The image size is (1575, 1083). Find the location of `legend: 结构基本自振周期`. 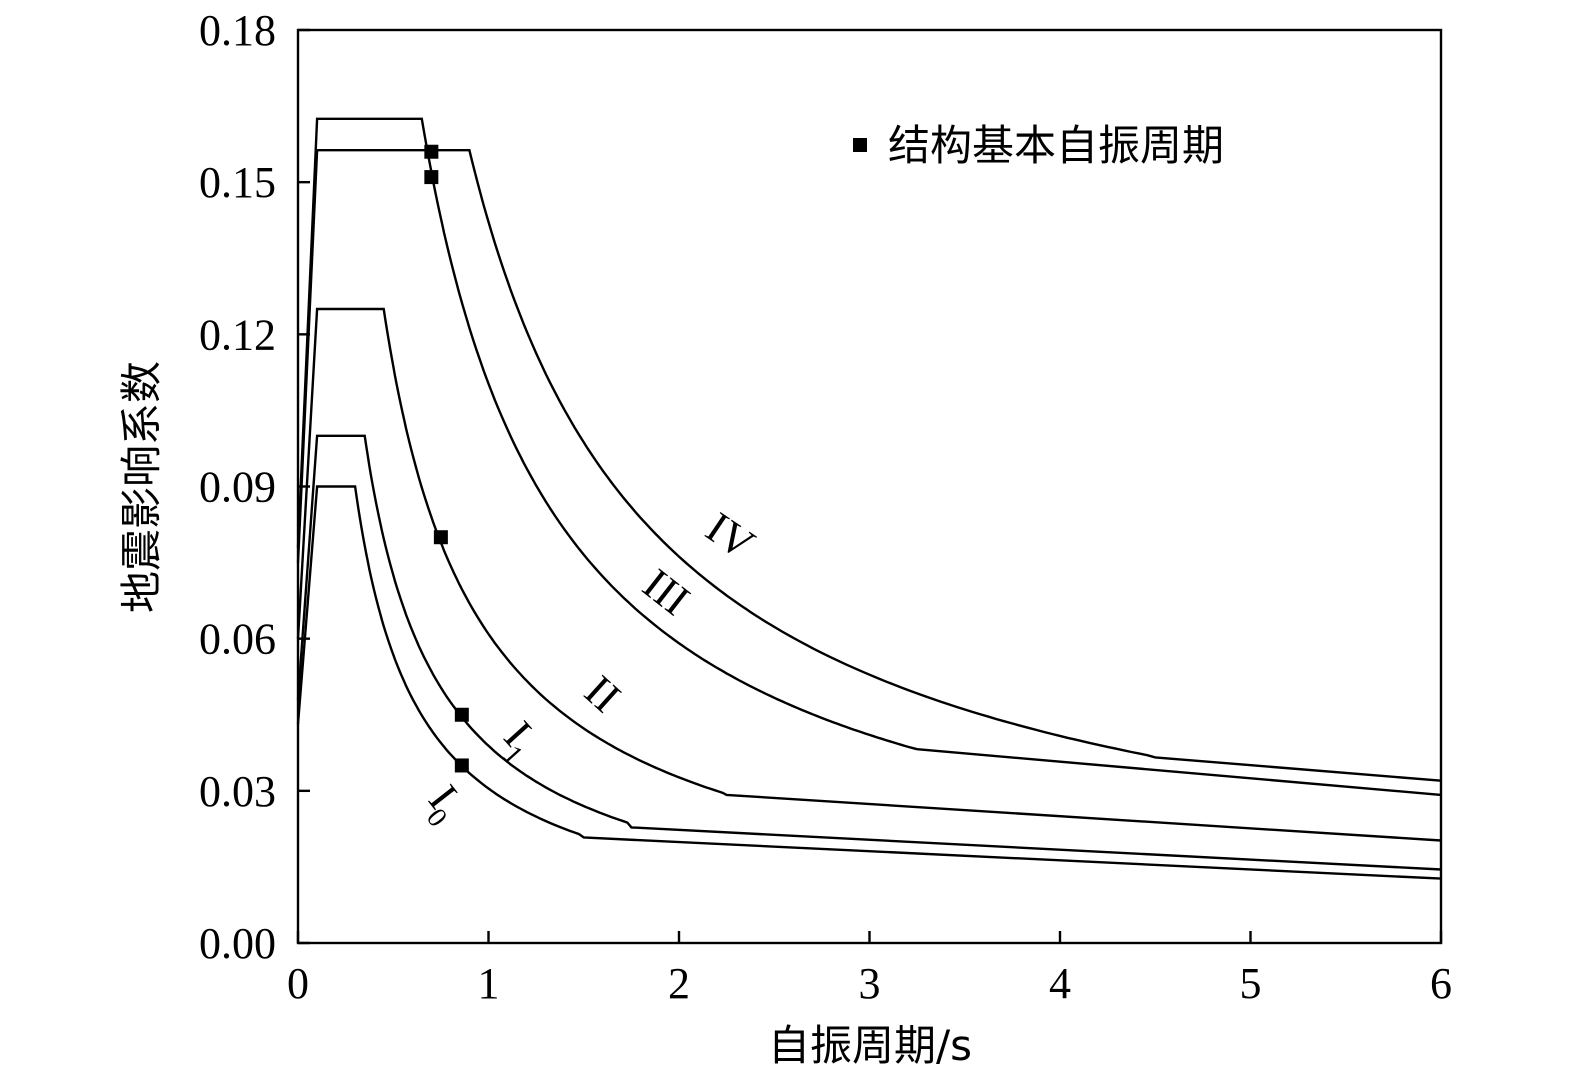

legend: 结构基本自振周期 is located at coordinates (1038, 145).